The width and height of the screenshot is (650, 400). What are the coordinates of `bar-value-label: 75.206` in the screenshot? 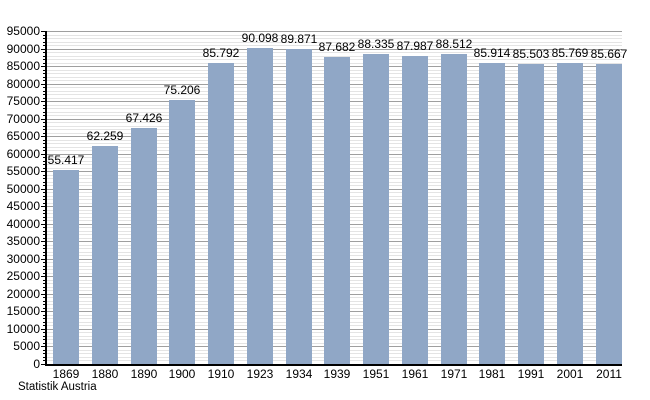 It's located at (182, 90).